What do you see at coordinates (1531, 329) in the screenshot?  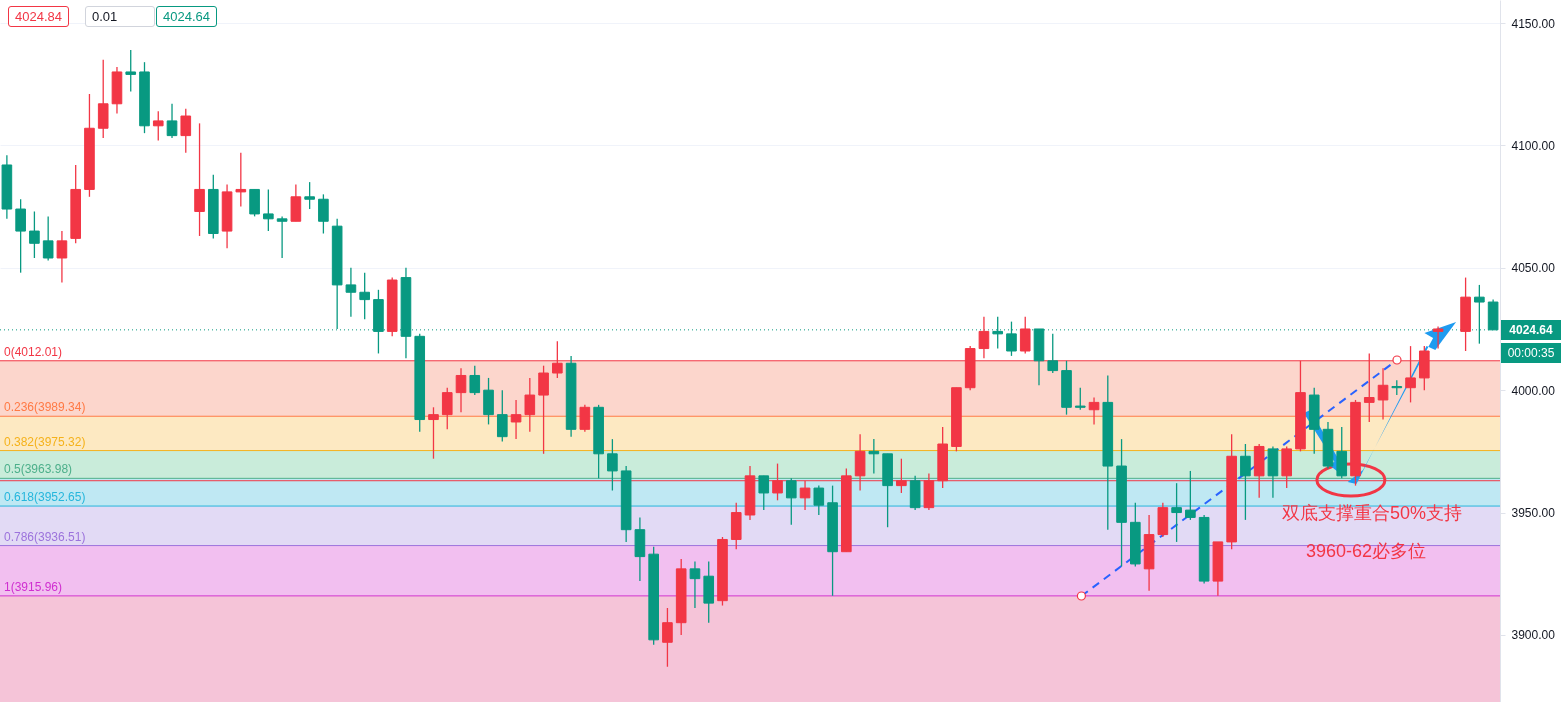 I see `ref-line-label: 4024.64` at bounding box center [1531, 329].